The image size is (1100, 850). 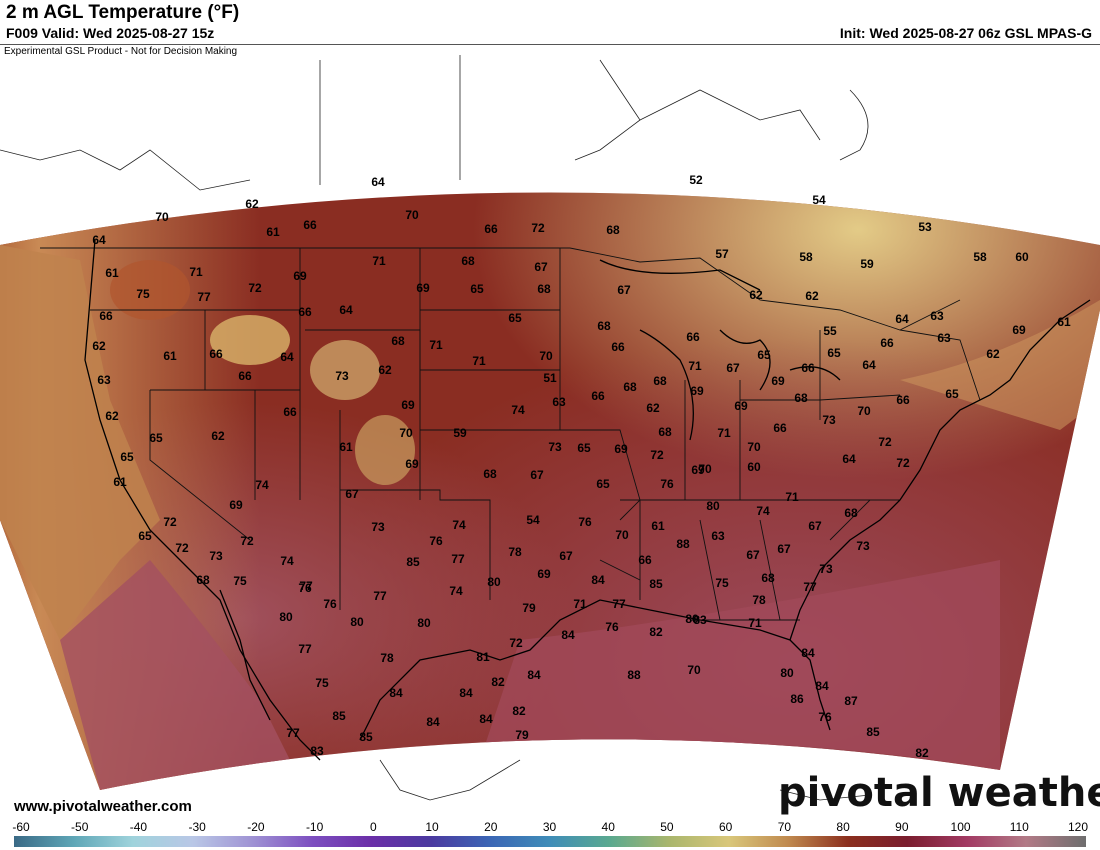 I want to click on temperature-value-label: 82, so click(x=498, y=682).